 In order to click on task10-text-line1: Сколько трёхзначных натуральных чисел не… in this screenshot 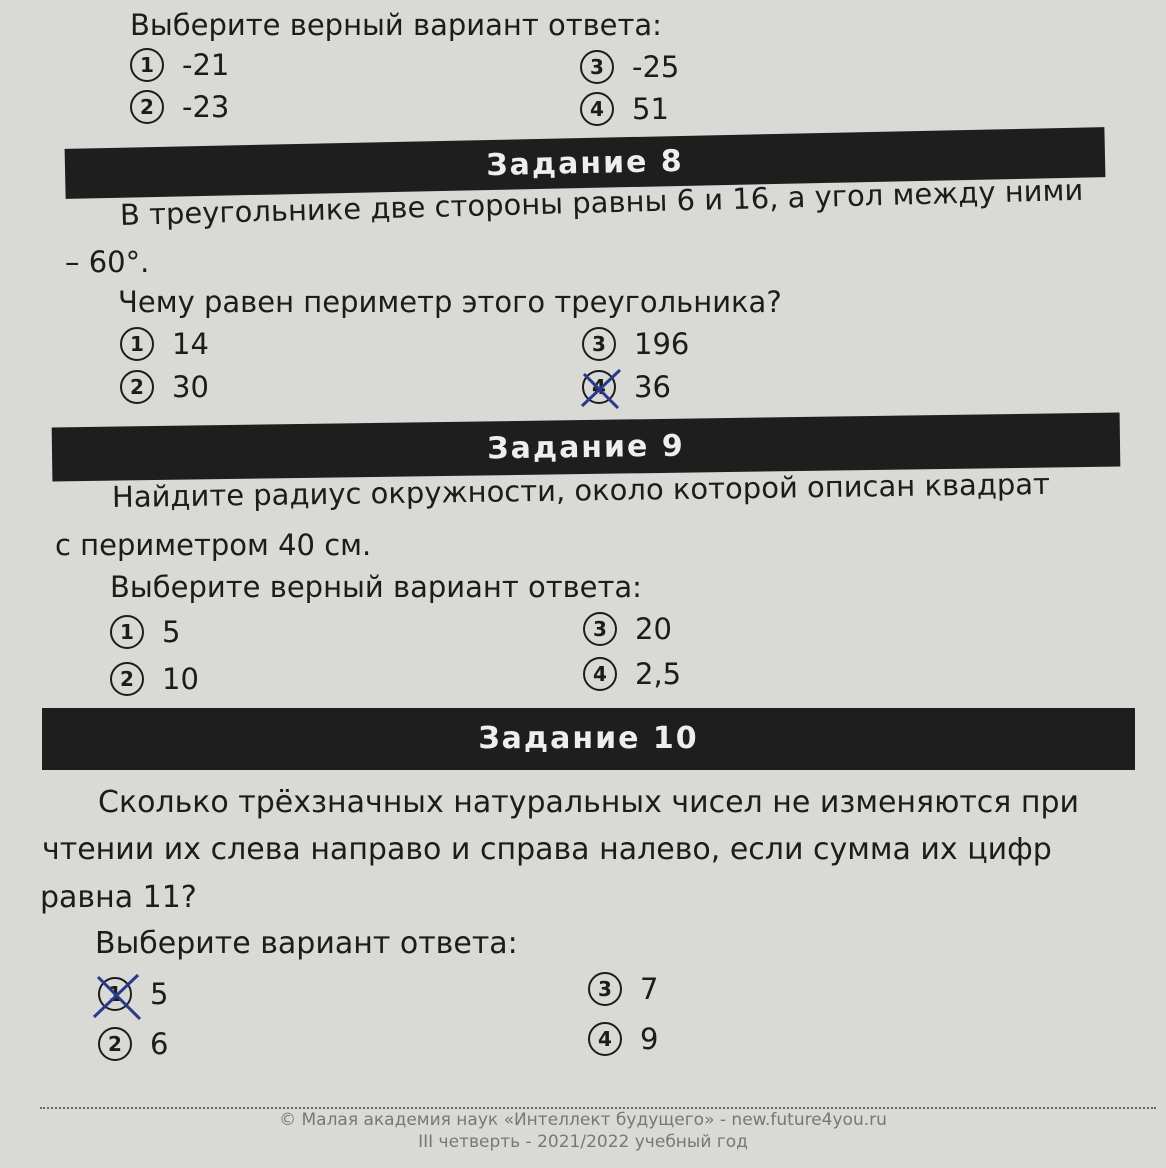, I will do `click(589, 802)`.